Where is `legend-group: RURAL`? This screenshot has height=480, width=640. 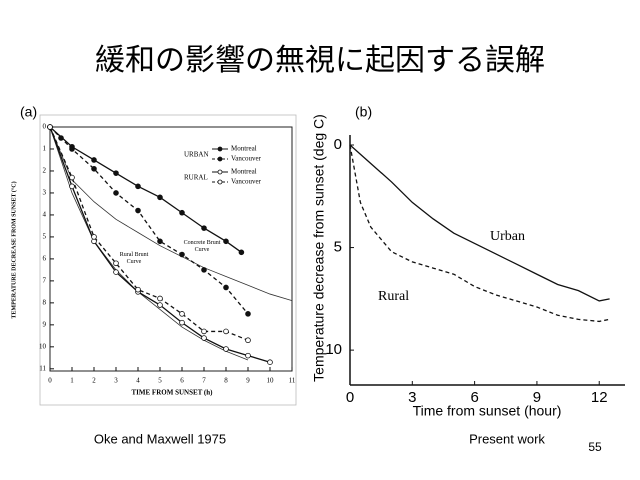 legend-group: RURAL is located at coordinates (196, 178).